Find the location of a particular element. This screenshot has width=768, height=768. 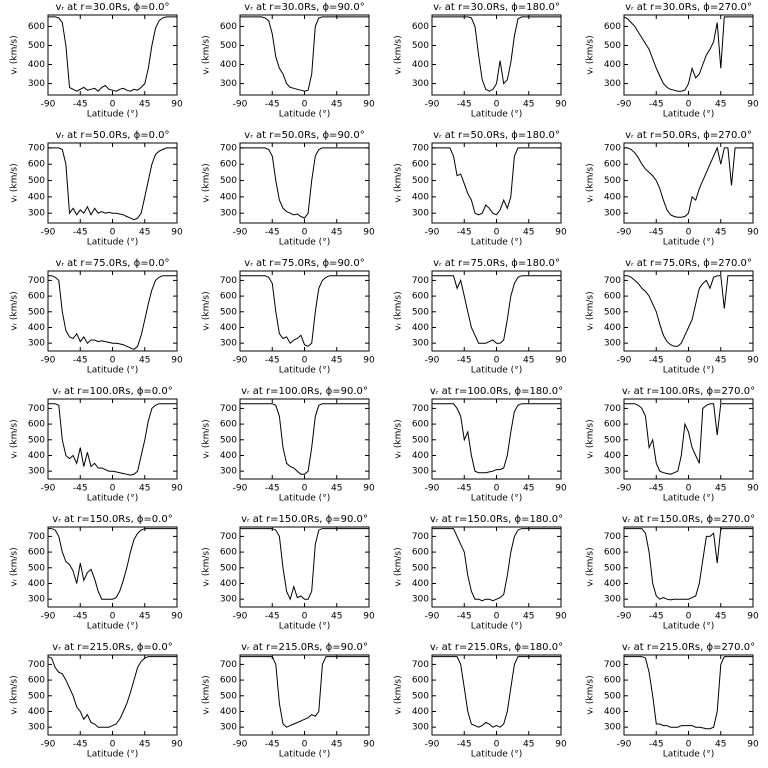

panel-title: vᵣ at r=30.0Rs, ϕ=180.0° is located at coordinates (496, 7).